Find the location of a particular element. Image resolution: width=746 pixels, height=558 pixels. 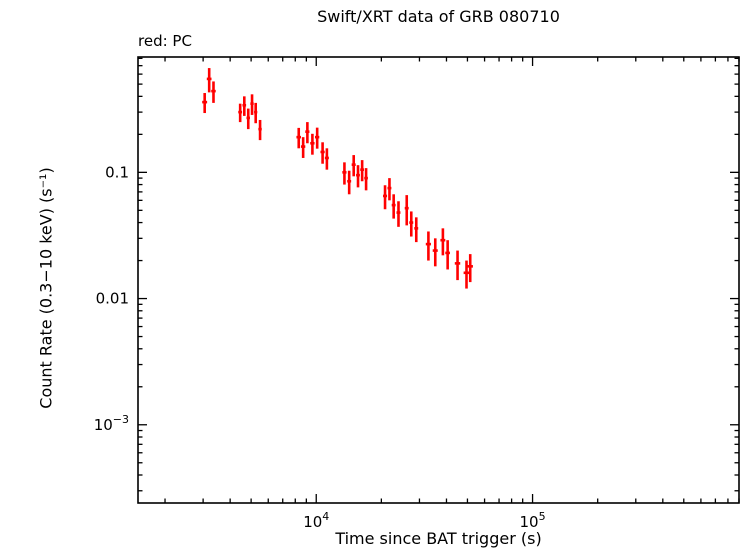

tick-label: 0.1 is located at coordinates (117, 172).